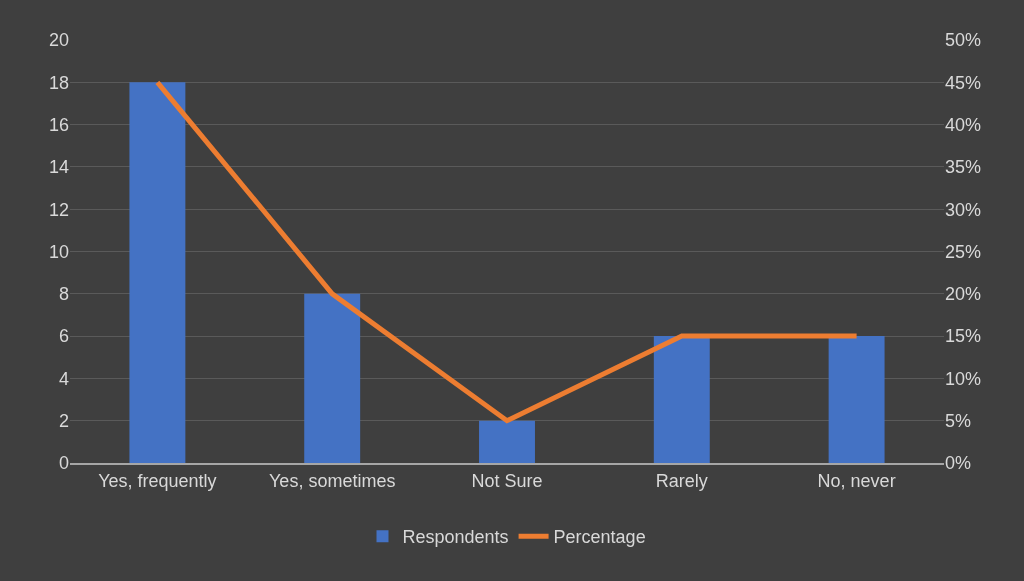 Image resolution: width=1024 pixels, height=581 pixels. Describe the element at coordinates (63, 463) in the screenshot. I see `y-tick-label: 0` at that location.